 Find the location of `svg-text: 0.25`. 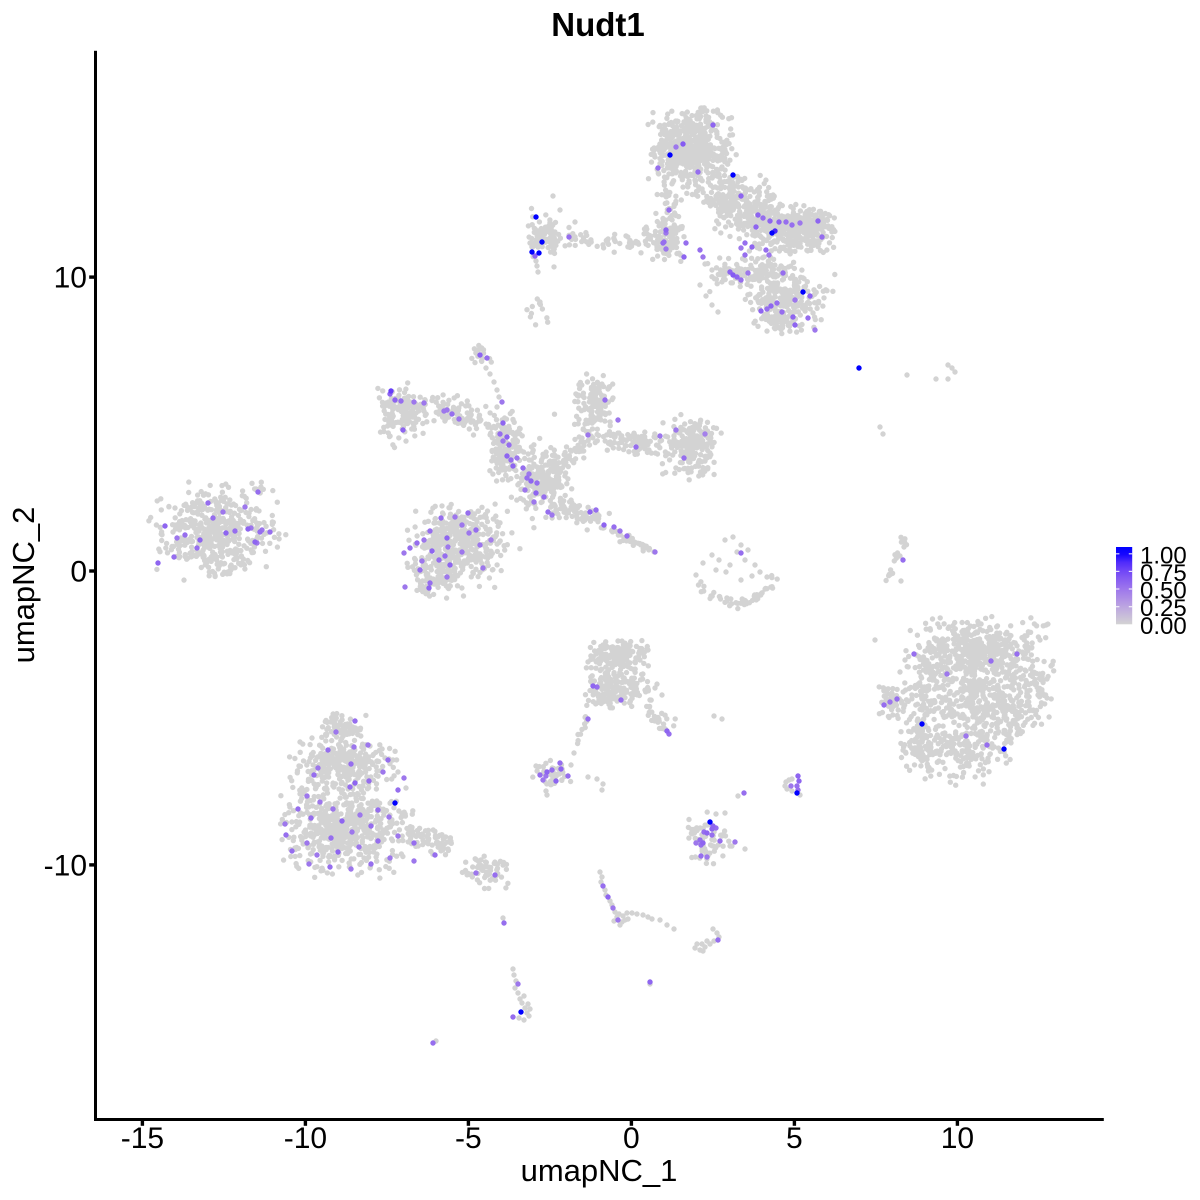

svg-text: 0.25 is located at coordinates (1163, 608).